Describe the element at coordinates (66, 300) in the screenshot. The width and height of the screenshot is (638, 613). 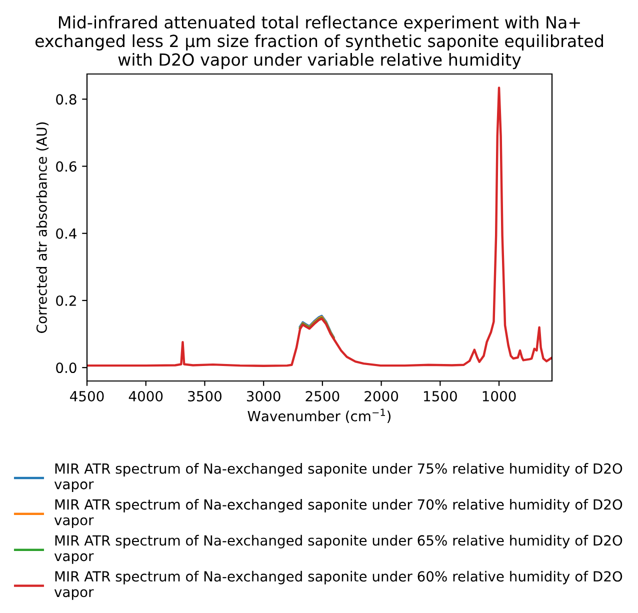
I see `y-tick-label: 0.2` at that location.